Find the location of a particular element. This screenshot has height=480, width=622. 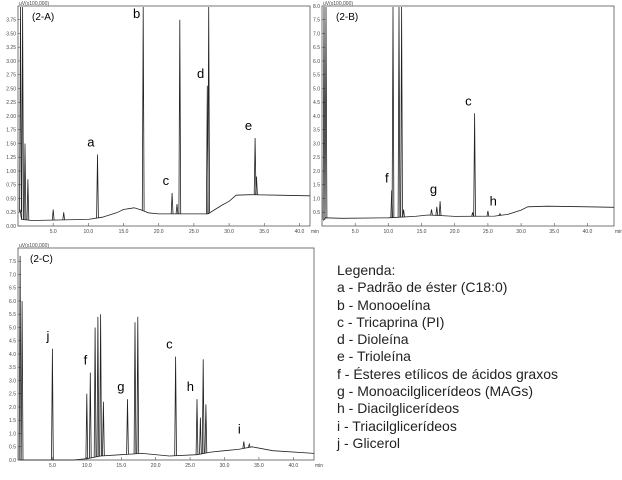

y-tick-label: 6.5 is located at coordinates (316, 48).